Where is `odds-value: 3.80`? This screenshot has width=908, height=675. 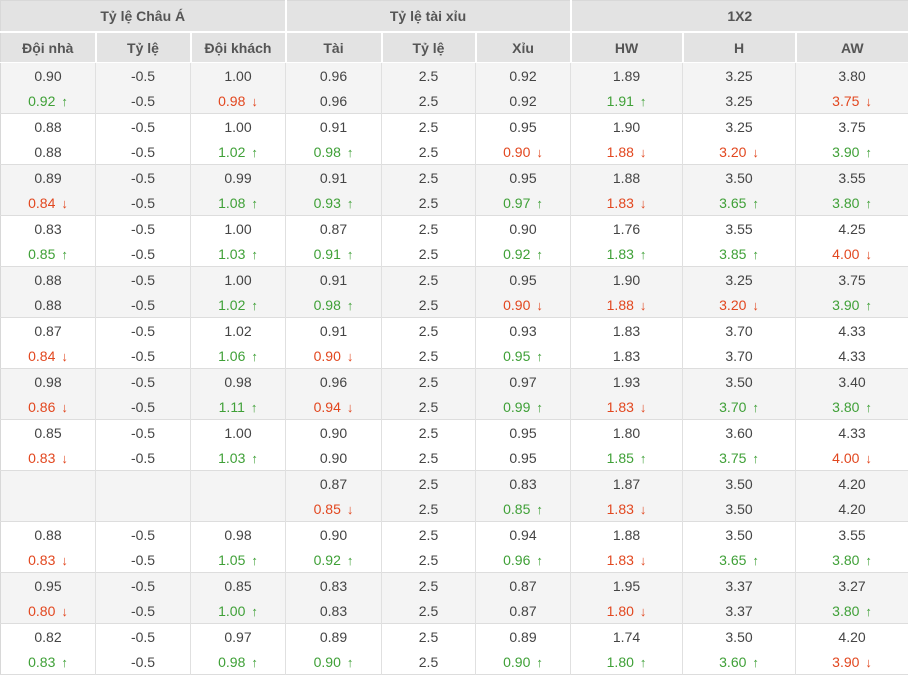
odds-value: 3.80 is located at coordinates (846, 610).